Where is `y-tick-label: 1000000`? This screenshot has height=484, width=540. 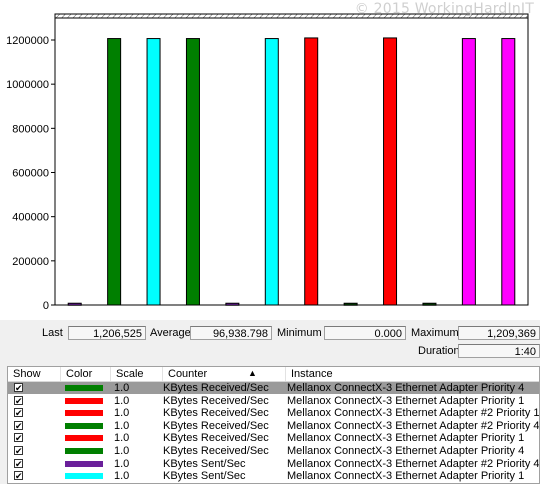 y-tick-label: 1000000 is located at coordinates (27, 85).